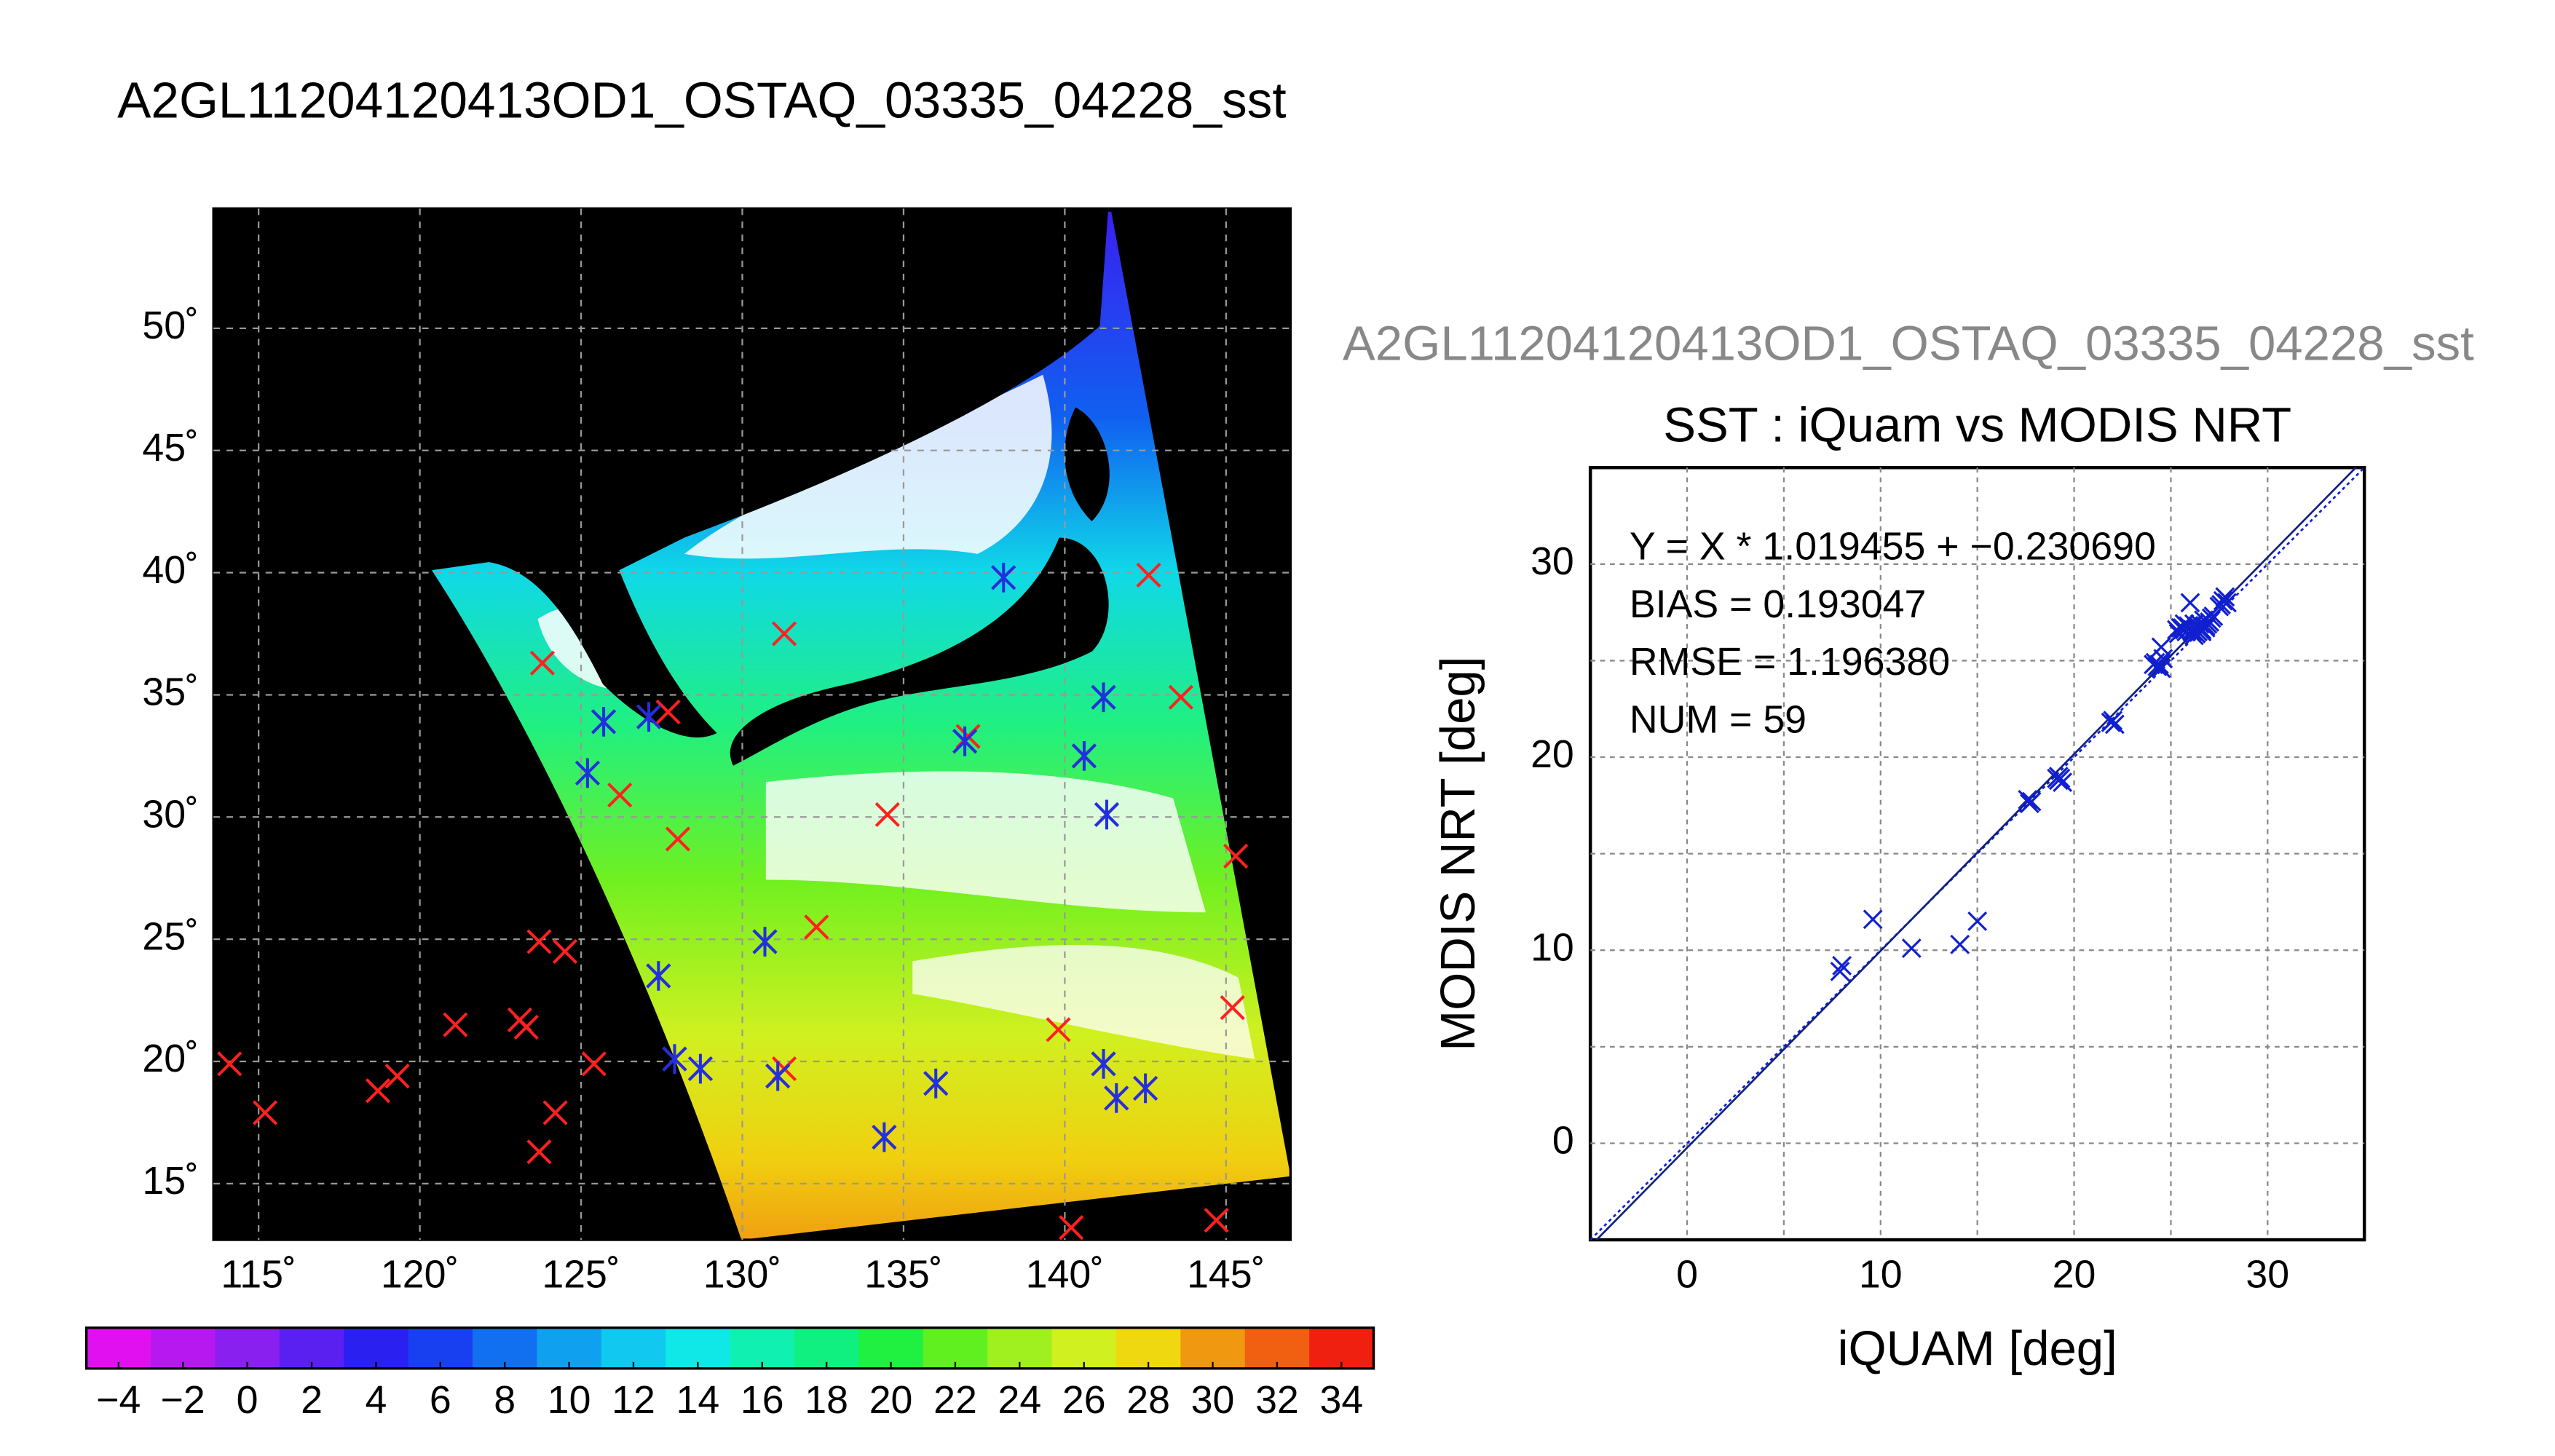 This screenshot has width=2555, height=1456. I want to click on y-tick-label: 45˚, so click(170, 448).